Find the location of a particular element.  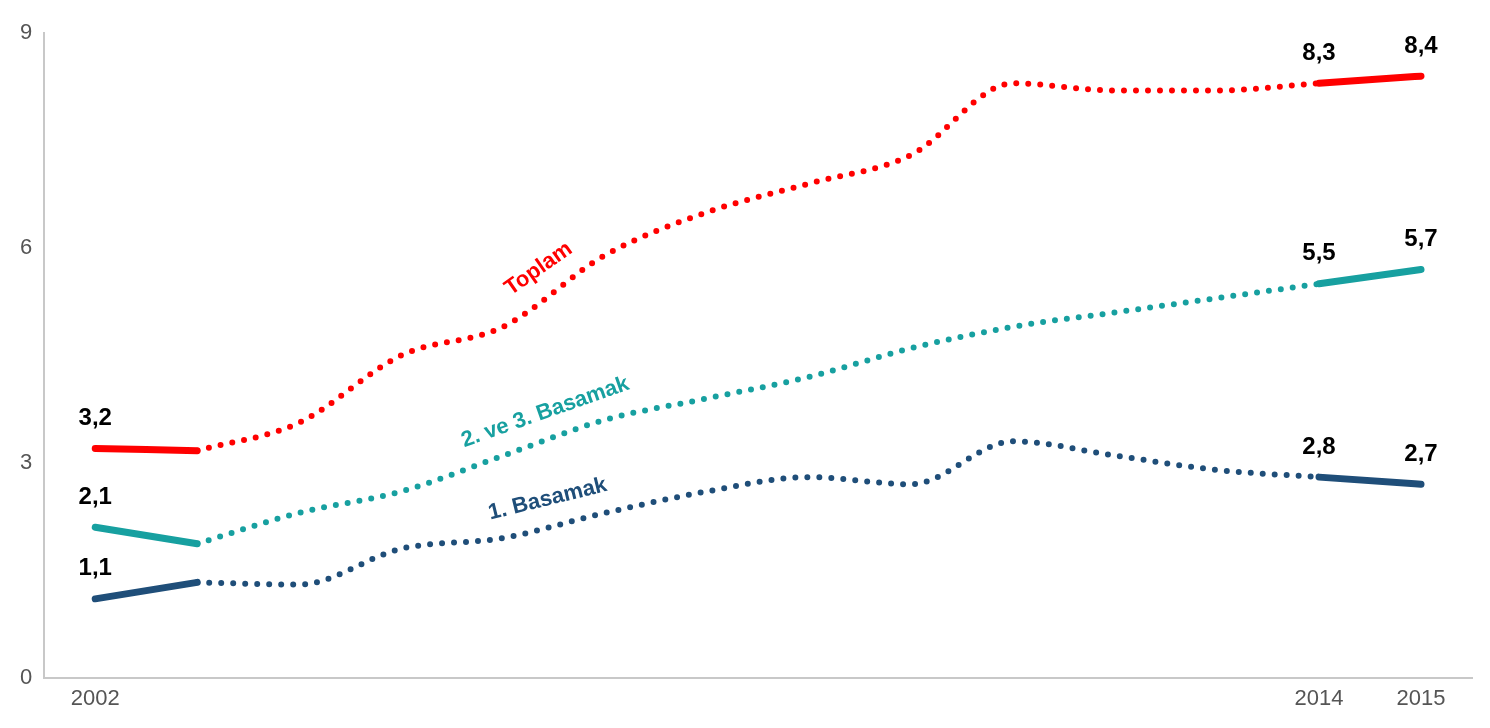

data-label: 2,8 is located at coordinates (1319, 445).